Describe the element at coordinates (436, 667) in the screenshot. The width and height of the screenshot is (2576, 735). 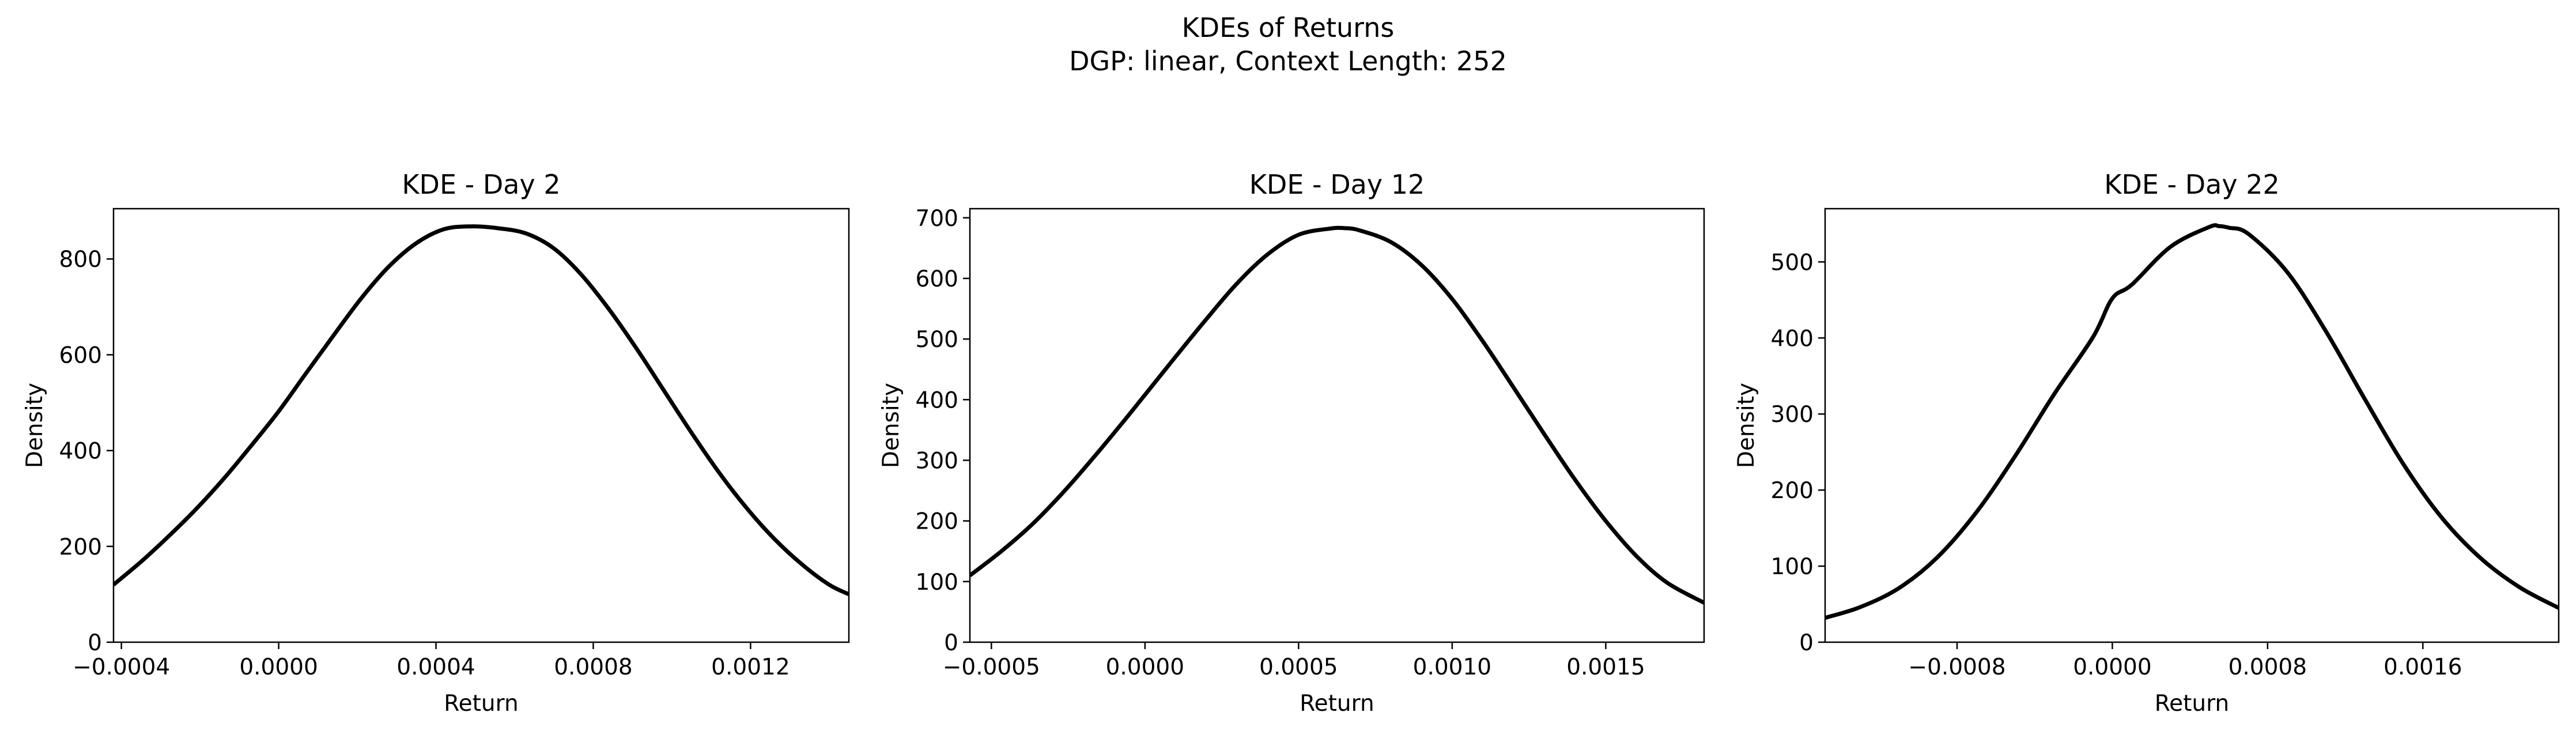
I see `x-tick-label: 0.0004` at that location.